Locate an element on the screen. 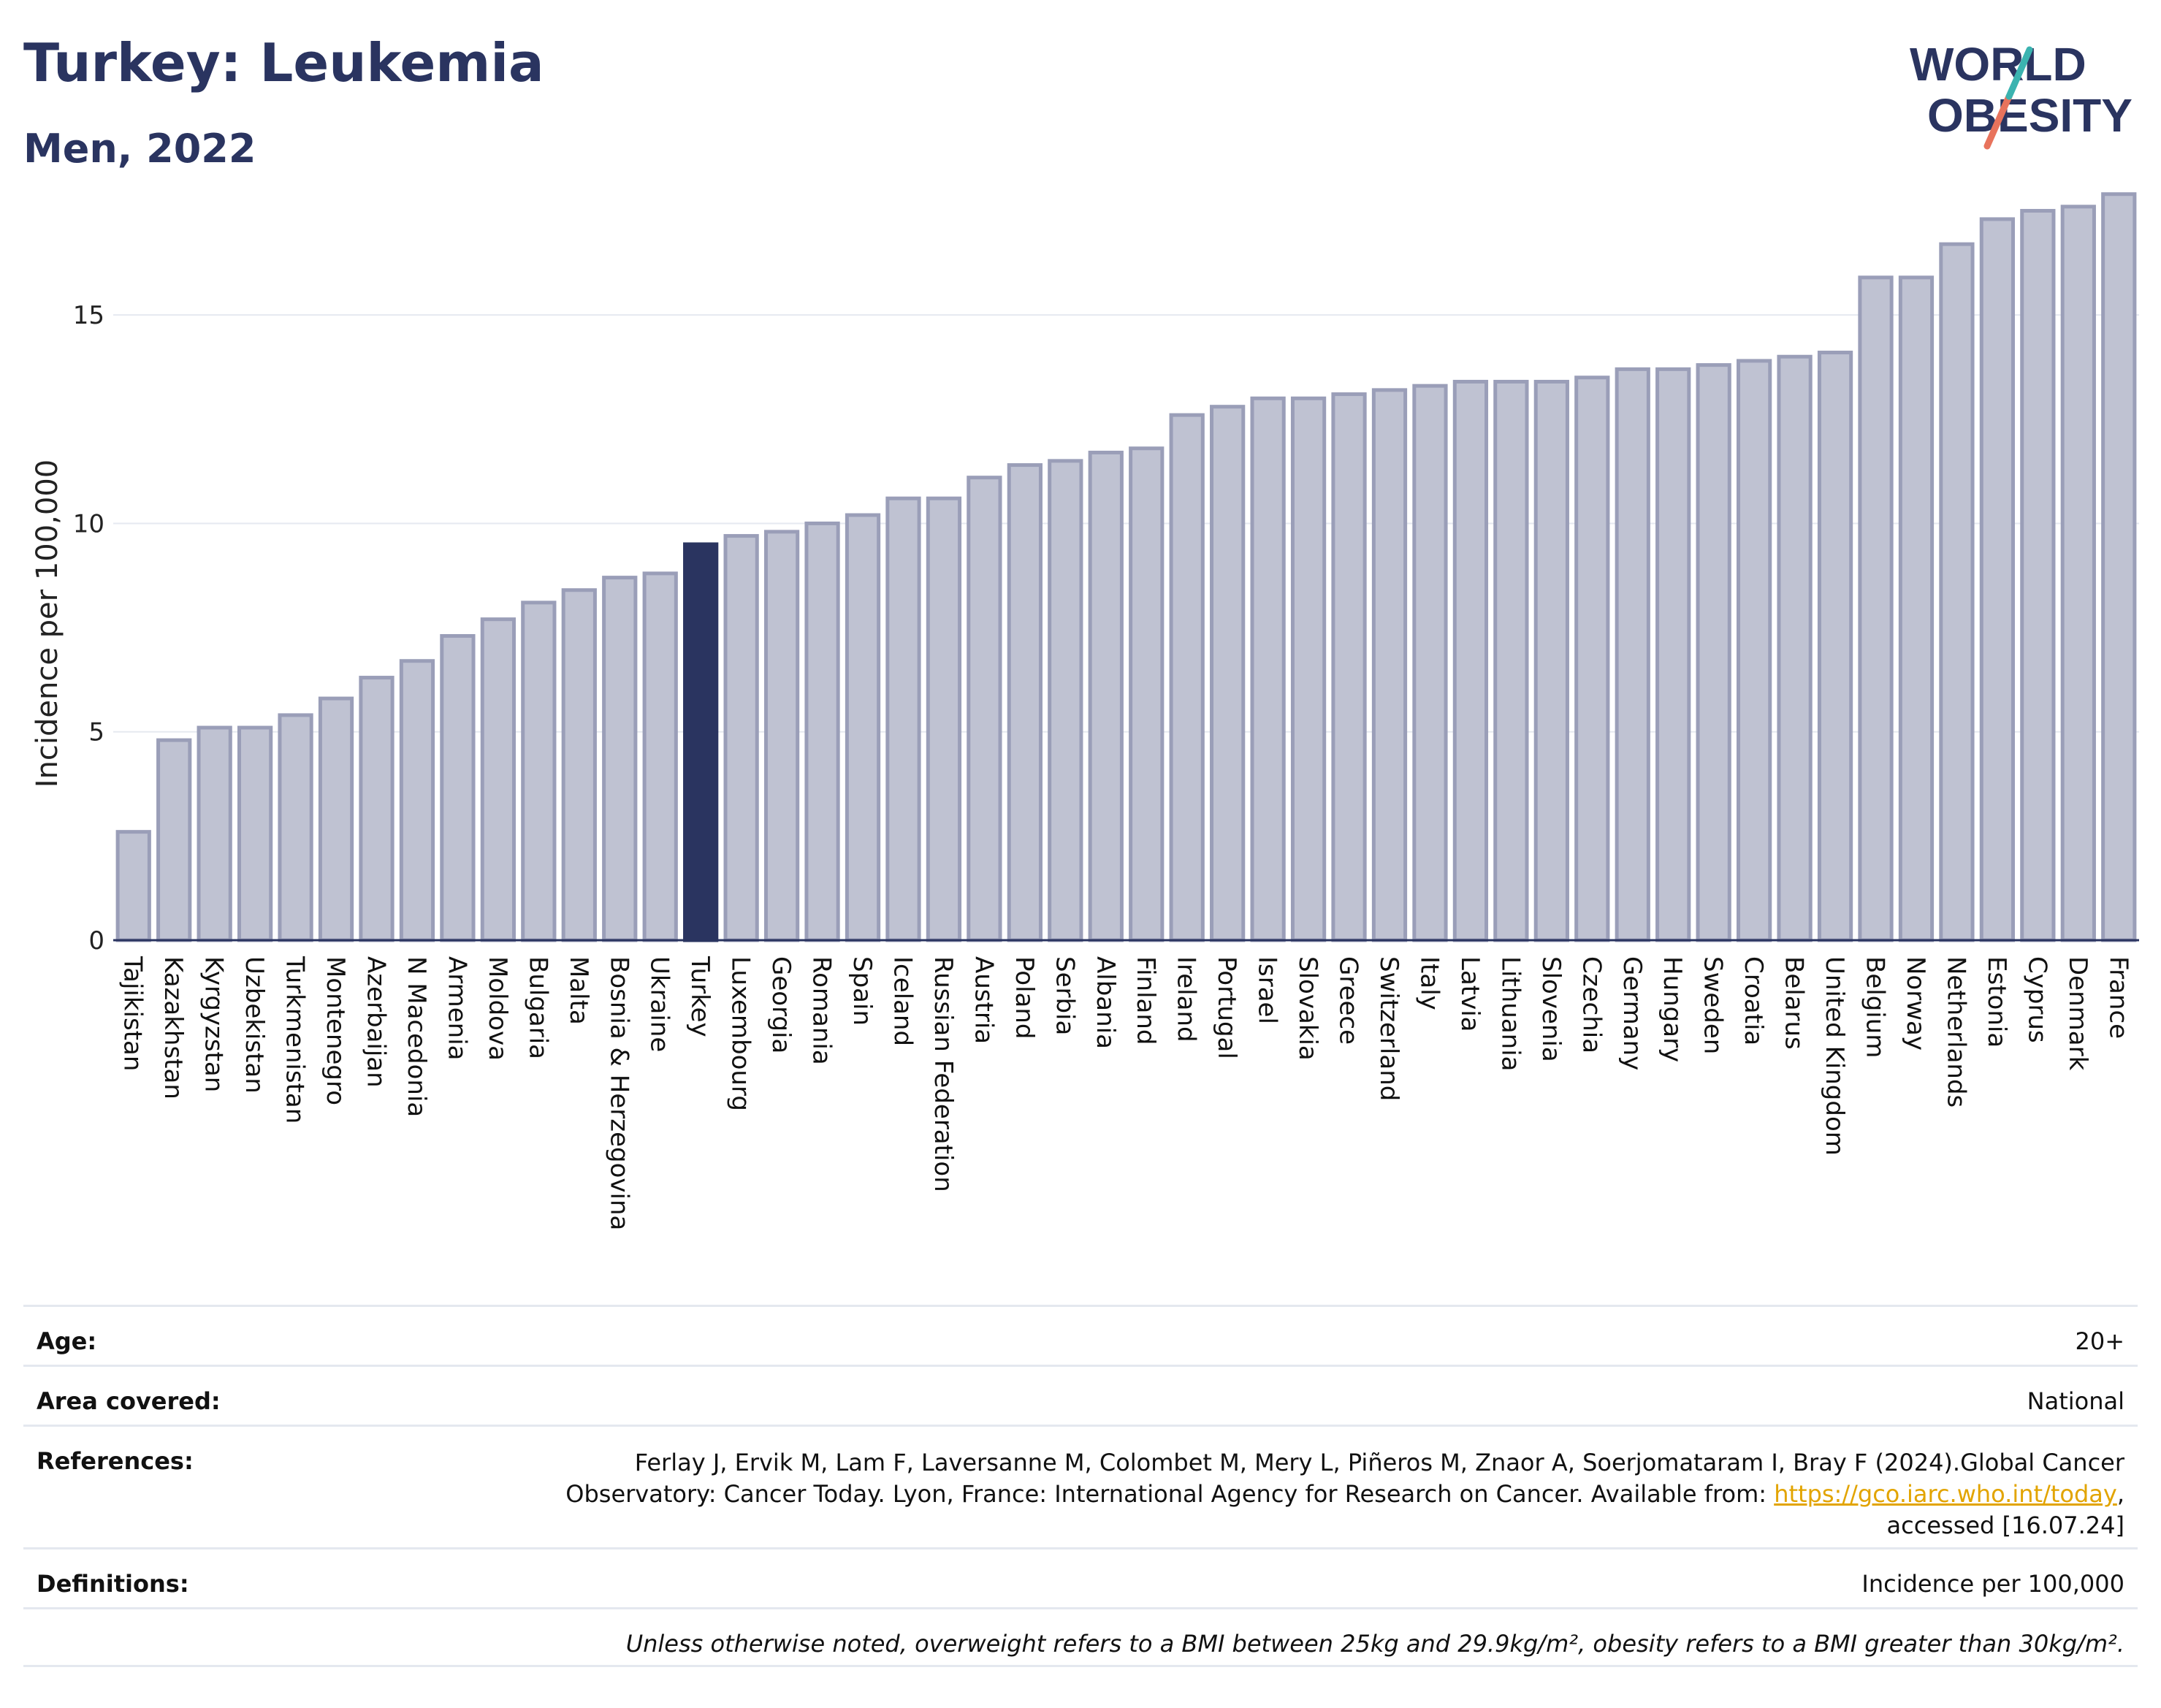 The image size is (2161, 1708). x-tick-label: Estonia is located at coordinates (1996, 1002).